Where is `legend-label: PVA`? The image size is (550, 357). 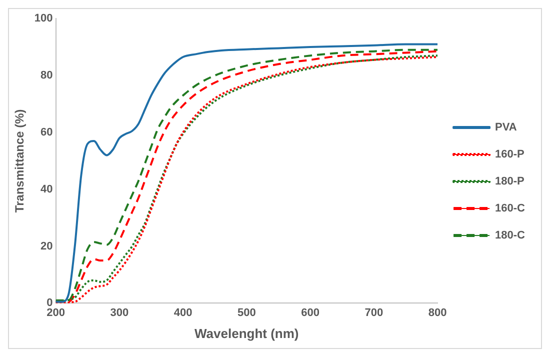
legend-label: PVA is located at coordinates (506, 128).